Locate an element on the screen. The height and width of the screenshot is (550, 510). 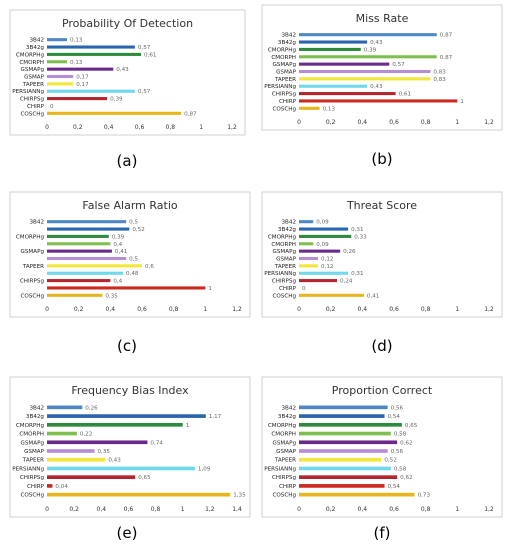
panel-label: (a) is located at coordinates (127, 161).